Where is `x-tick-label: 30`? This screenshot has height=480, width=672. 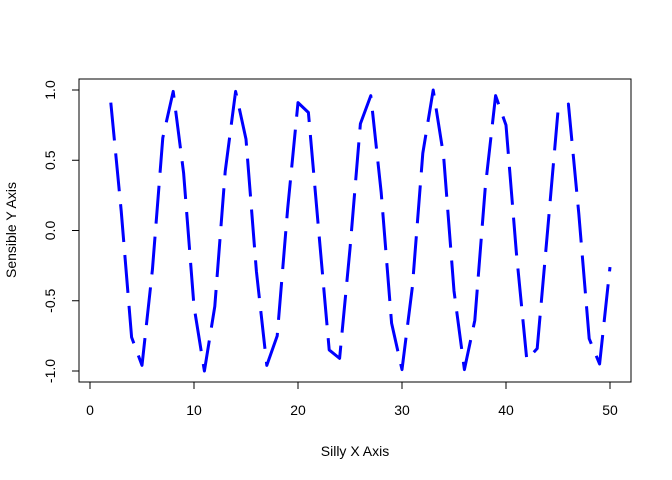 x-tick-label: 30 is located at coordinates (402, 410).